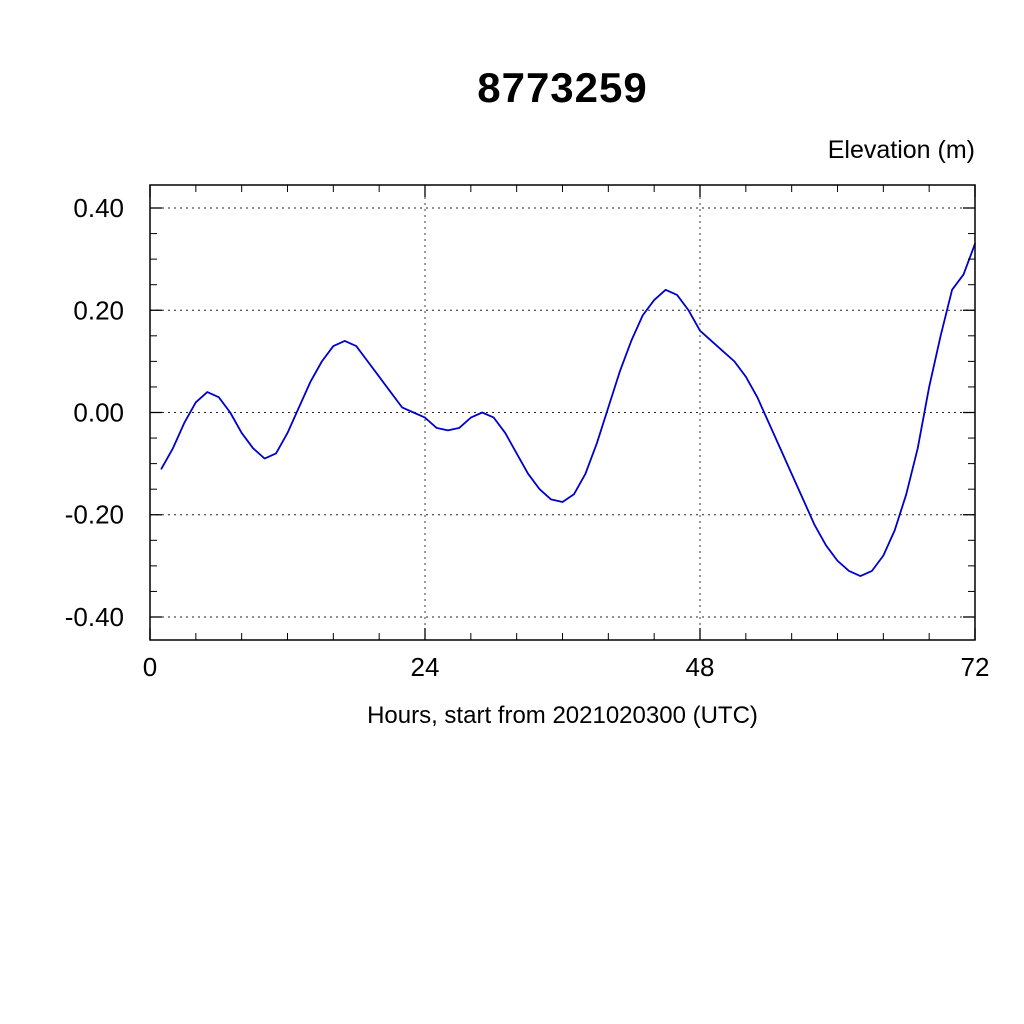 The height and width of the screenshot is (1024, 1024). I want to click on y-tick-label: 0.40, so click(98, 208).